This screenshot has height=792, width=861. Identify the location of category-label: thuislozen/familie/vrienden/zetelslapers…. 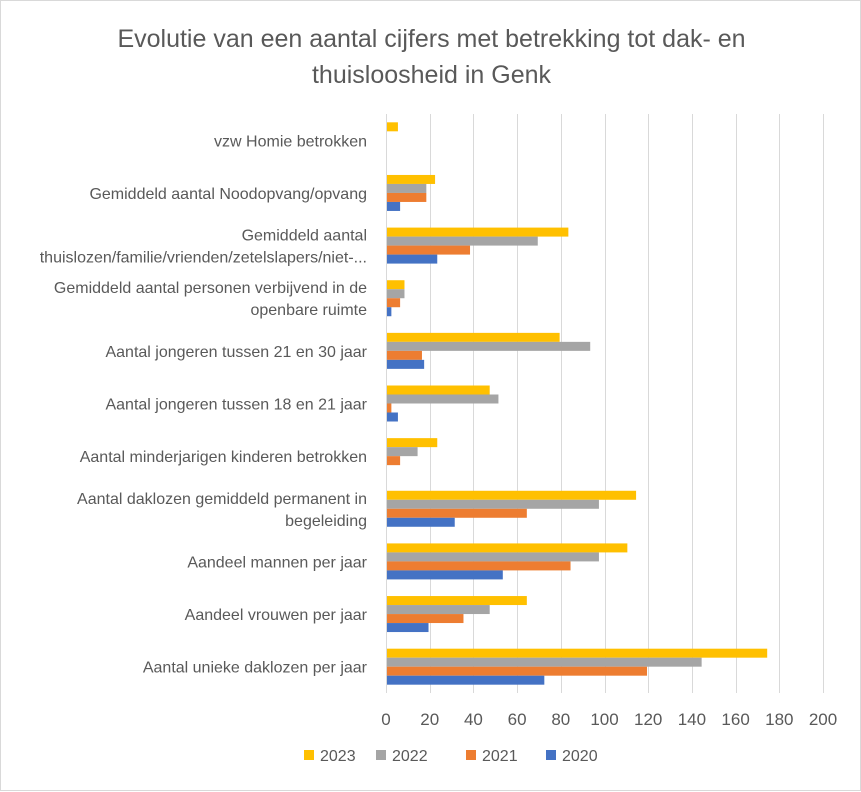
(203, 258).